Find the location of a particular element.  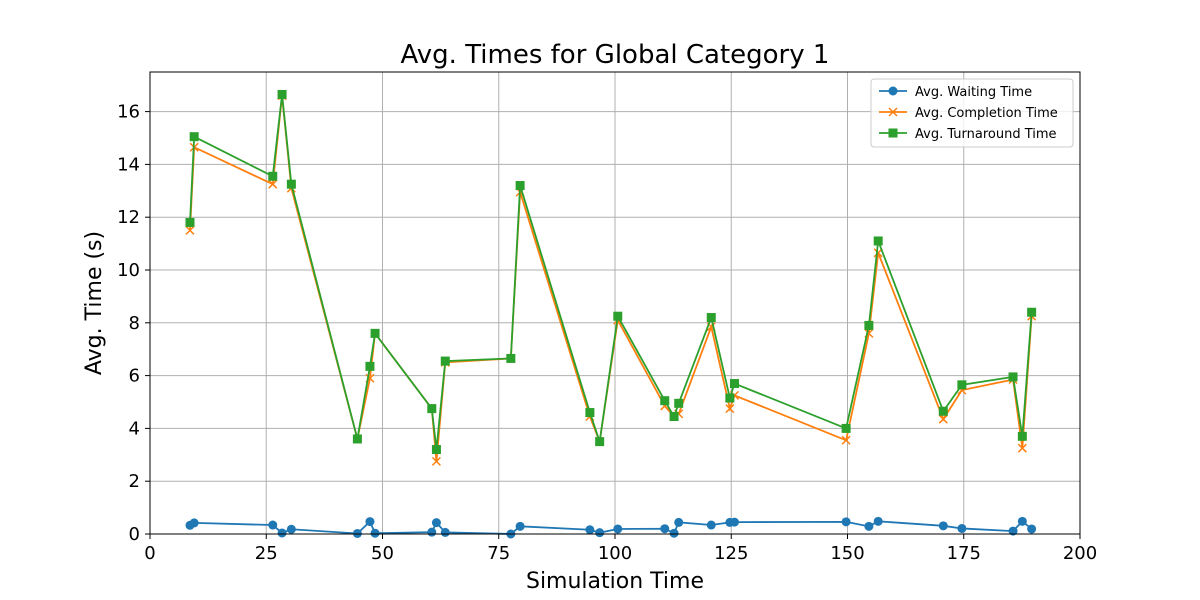

y-tick-label: 6 is located at coordinates (134, 376).